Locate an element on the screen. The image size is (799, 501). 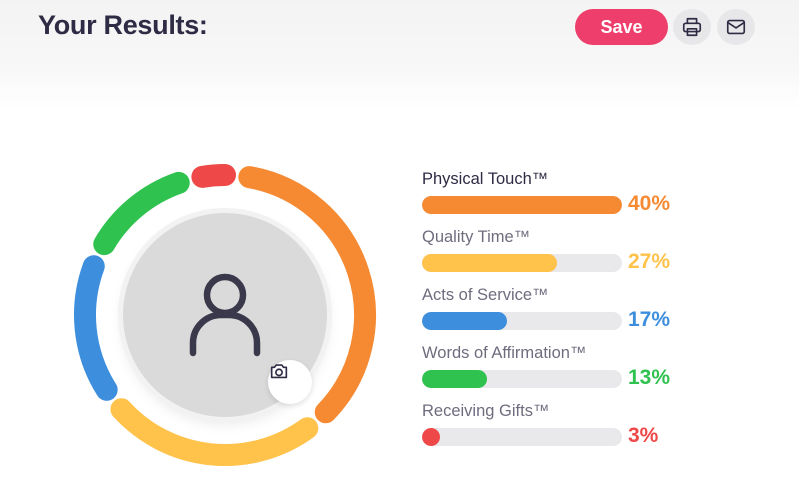
result-row: Physical Touch™ 40% is located at coordinates (602, 199).